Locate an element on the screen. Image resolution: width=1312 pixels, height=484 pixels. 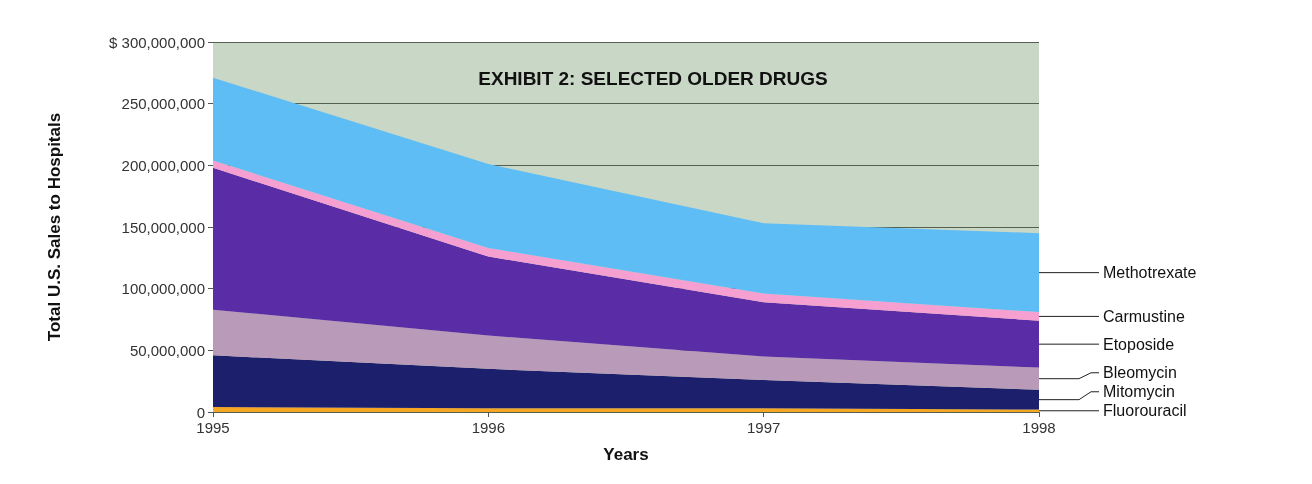
y-tick-label: $ 300,000,000 is located at coordinates (157, 42).